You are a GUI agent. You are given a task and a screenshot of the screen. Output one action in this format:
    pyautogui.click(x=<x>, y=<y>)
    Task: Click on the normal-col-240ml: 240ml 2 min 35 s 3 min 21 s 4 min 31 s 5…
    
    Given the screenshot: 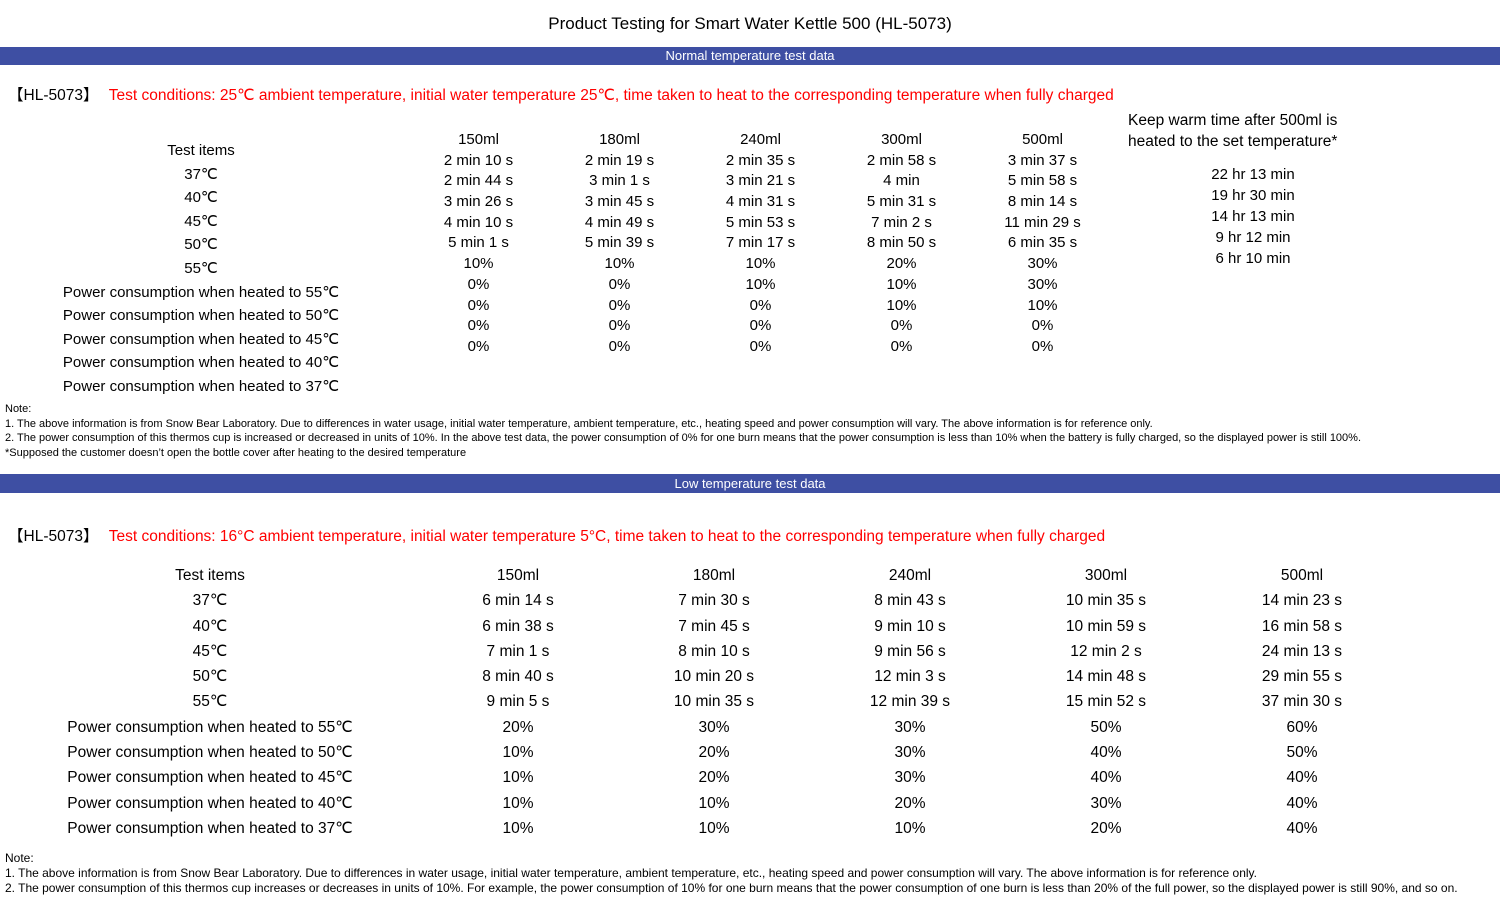 What is the action you would take?
    pyautogui.click(x=760, y=264)
    